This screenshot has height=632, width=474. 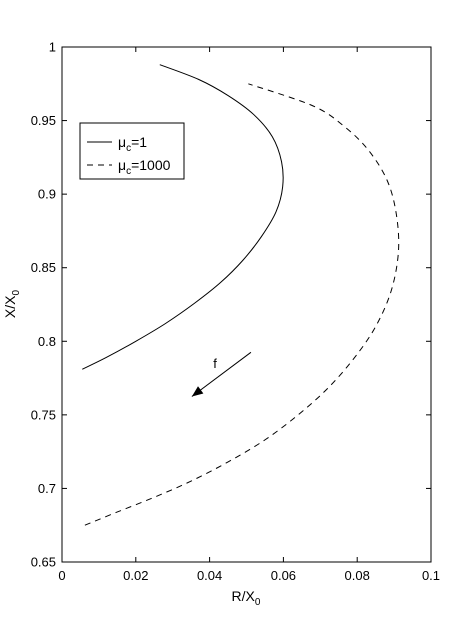 What do you see at coordinates (197, 391) in the screenshot?
I see `annotation-arrow-head` at bounding box center [197, 391].